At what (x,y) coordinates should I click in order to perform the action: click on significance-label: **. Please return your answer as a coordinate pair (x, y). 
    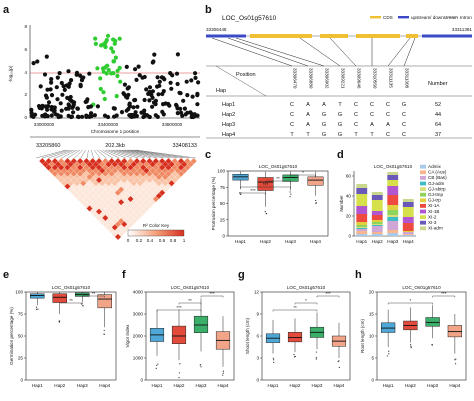
    Looking at the image, I should click on (295, 307).